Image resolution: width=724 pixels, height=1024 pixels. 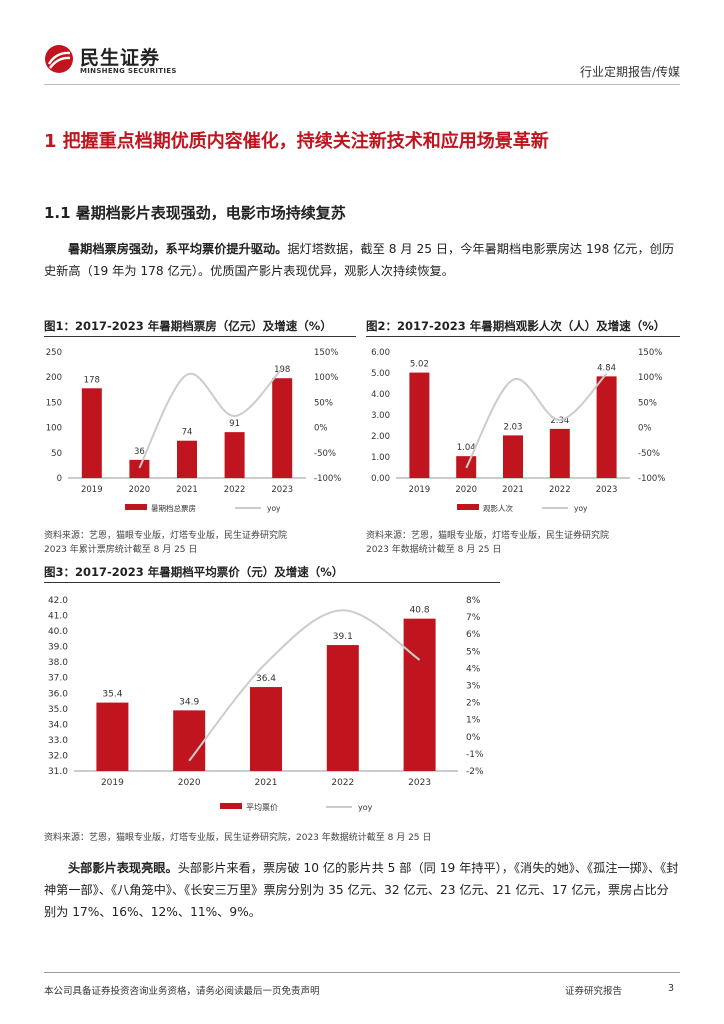 What do you see at coordinates (262, 807) in the screenshot?
I see `legend-bar-label: 平均票价` at bounding box center [262, 807].